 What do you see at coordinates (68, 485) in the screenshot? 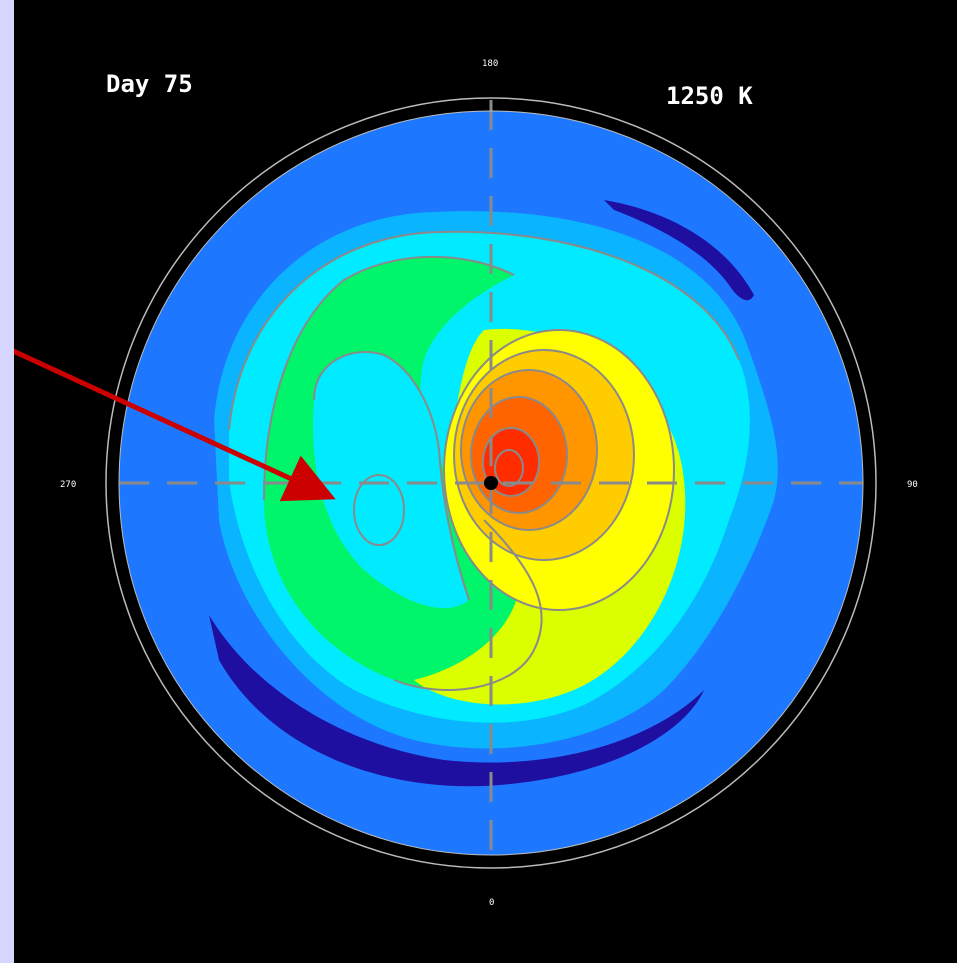
I see `lon-label-left: 270` at bounding box center [68, 485].